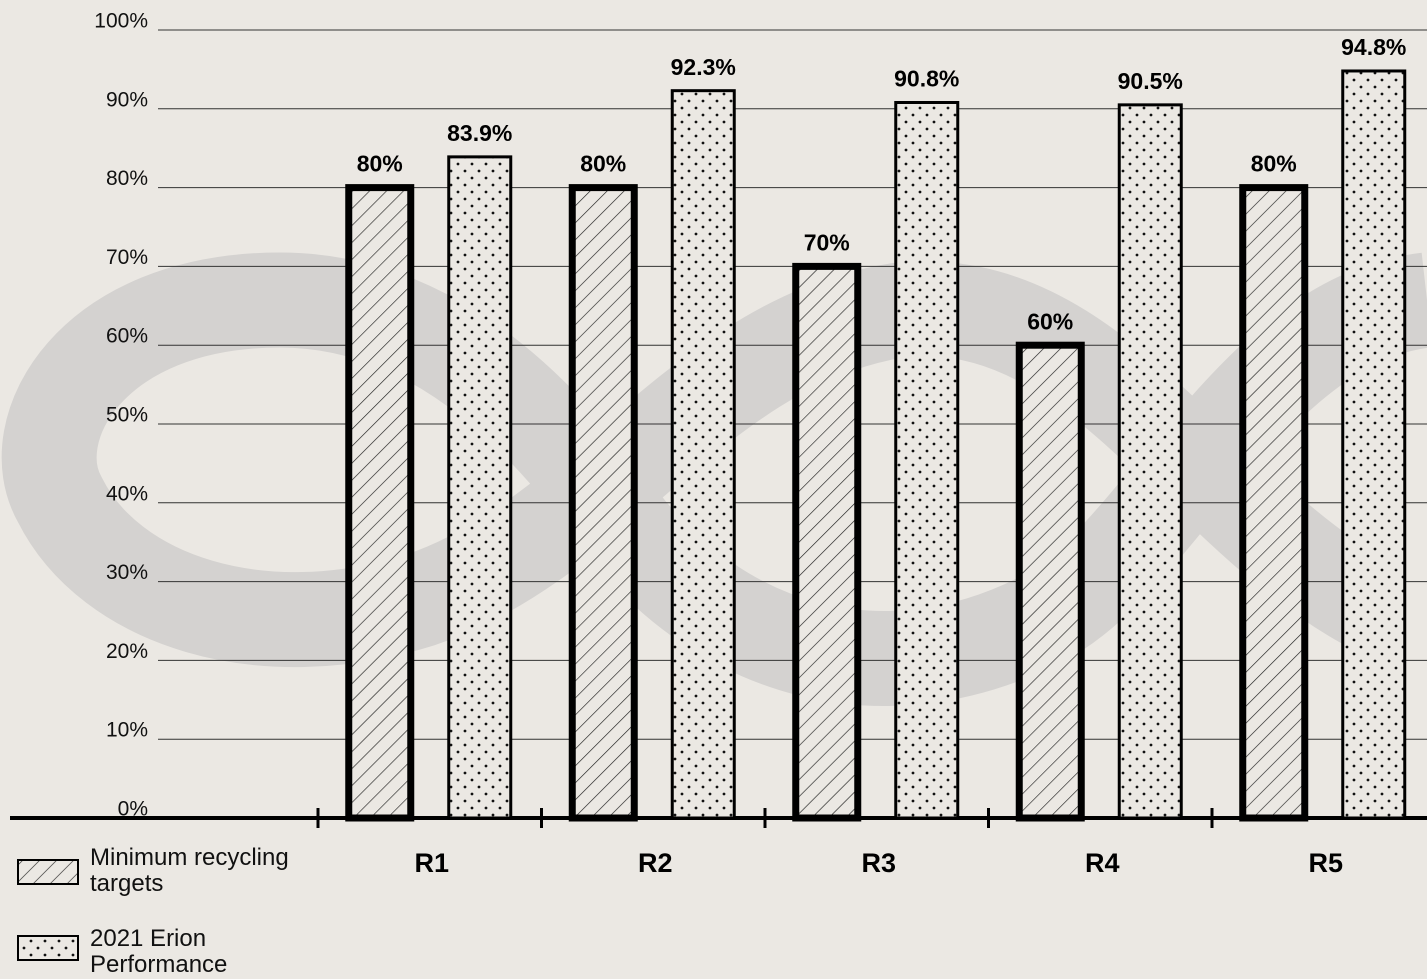 The width and height of the screenshot is (1427, 979). Describe the element at coordinates (127, 493) in the screenshot. I see `y-tick-label: 40%` at that location.